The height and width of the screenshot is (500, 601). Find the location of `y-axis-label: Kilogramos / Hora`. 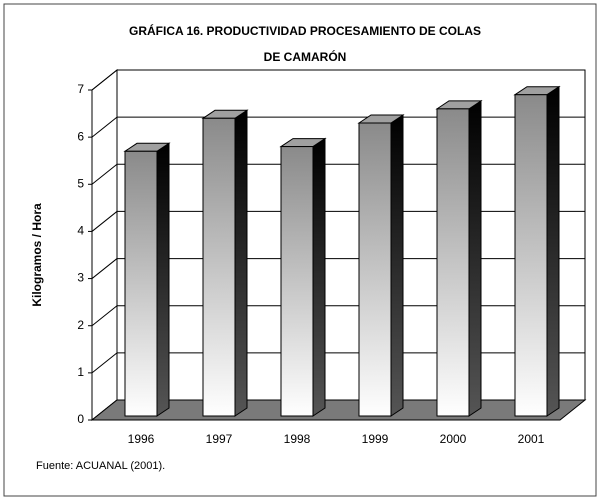

y-axis-label: Kilogramos / Hora is located at coordinates (37, 255).